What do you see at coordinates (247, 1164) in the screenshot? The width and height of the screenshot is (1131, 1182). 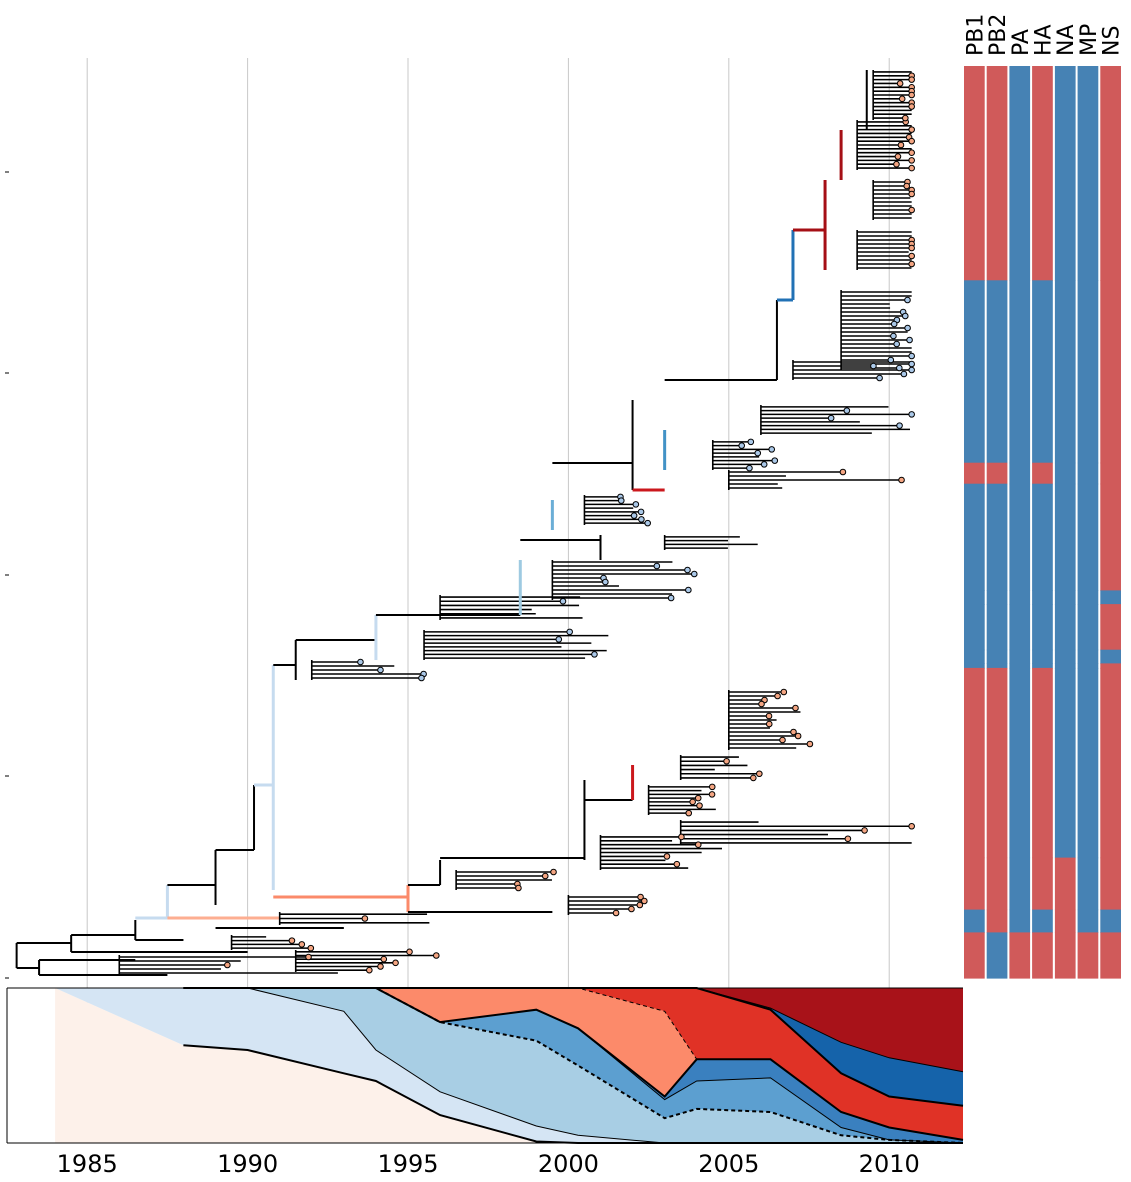 I see `x-tick-label: 1990` at bounding box center [247, 1164].